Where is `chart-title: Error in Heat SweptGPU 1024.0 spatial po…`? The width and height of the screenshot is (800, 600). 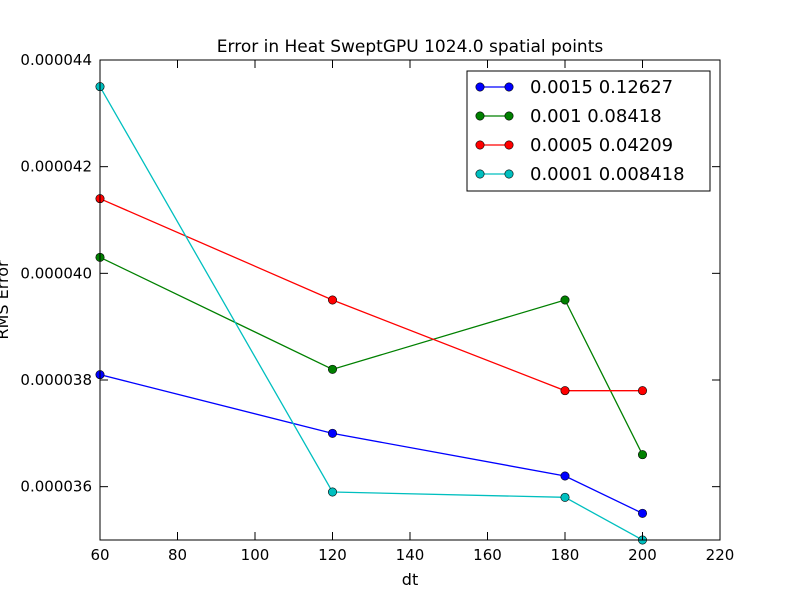 chart-title: Error in Heat SweptGPU 1024.0 spatial po… is located at coordinates (410, 47).